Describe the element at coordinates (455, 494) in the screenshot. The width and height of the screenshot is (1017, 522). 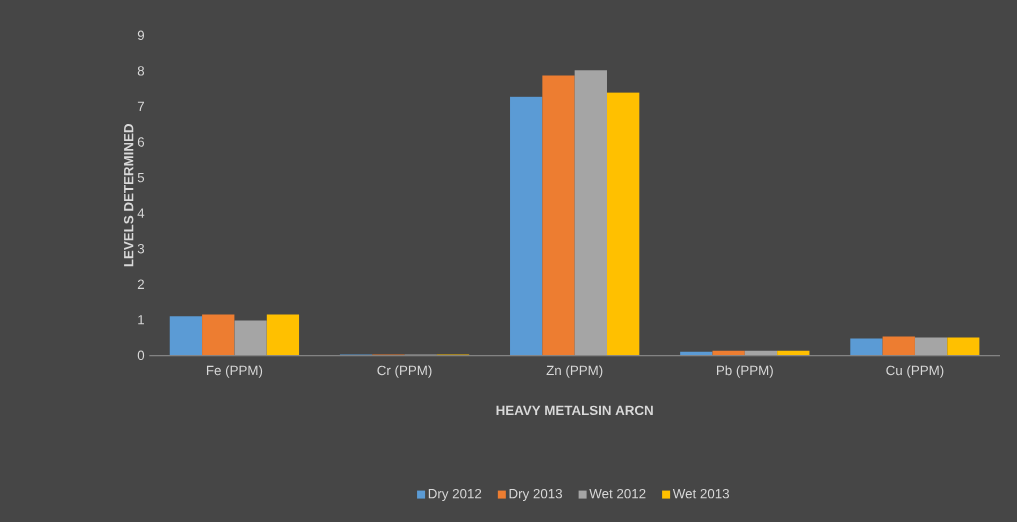
I see `legend-label: Dry 2012` at that location.